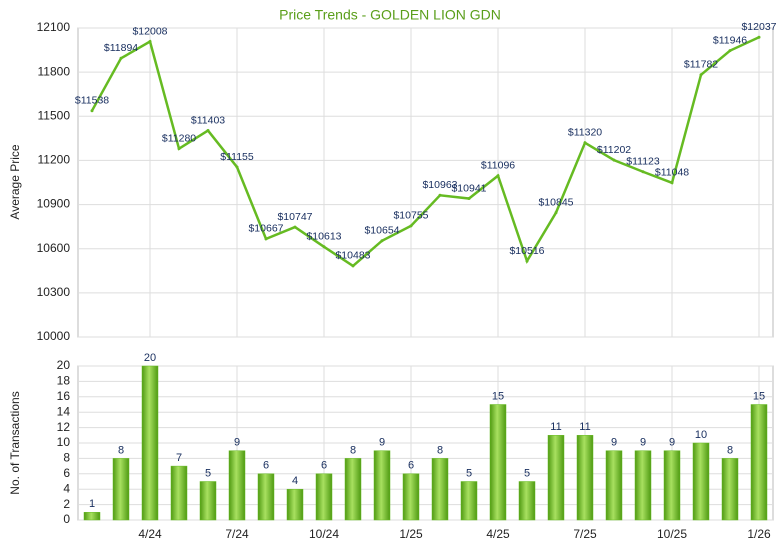  I want to click on data-label: $12037, so click(758, 27).